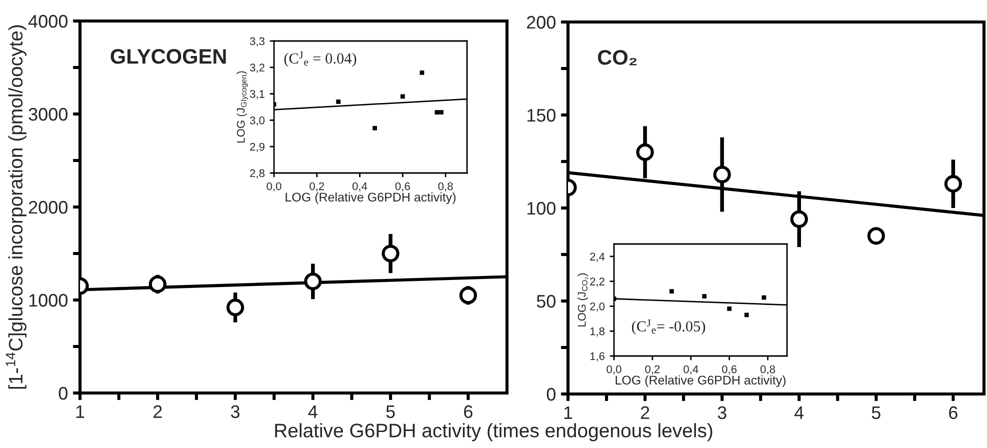  Describe the element at coordinates (320, 59) in the screenshot. I see `annotation: (C$^{J}$$_{e}$ = 0.04)` at that location.